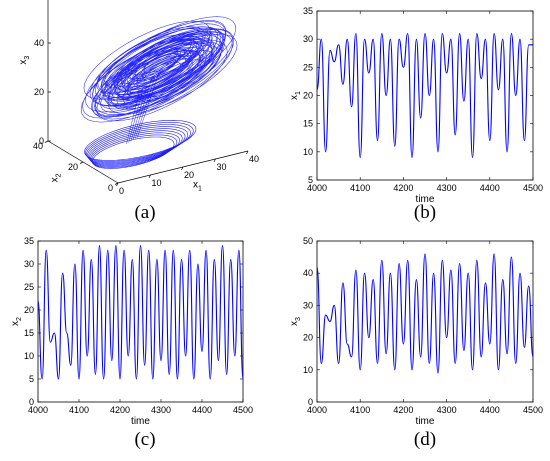 Image resolution: width=550 pixels, height=461 pixels. I want to click on y-axis-label: x3, so click(295, 321).